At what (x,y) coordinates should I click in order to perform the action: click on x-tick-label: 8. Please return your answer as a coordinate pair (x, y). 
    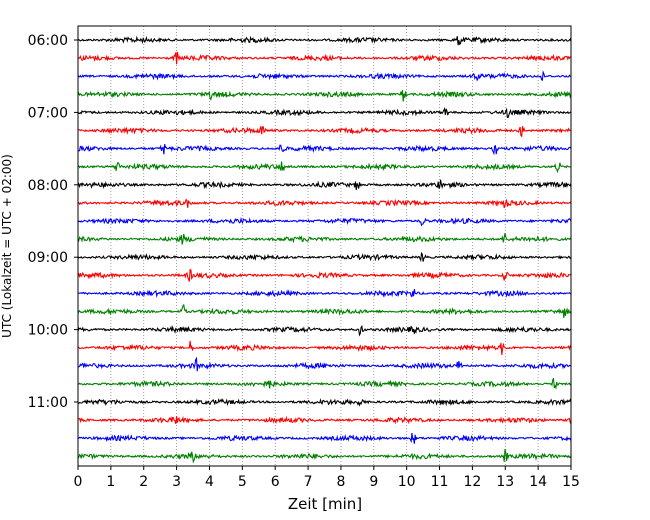
    Looking at the image, I should click on (340, 482).